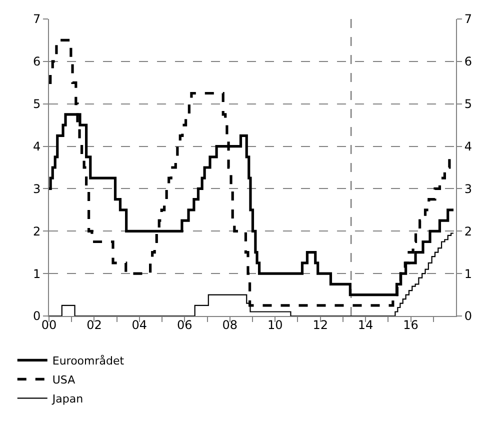 Image resolution: width=484 pixels, height=425 pixels. I want to click on legend-label: Euroområdet, so click(88, 361).